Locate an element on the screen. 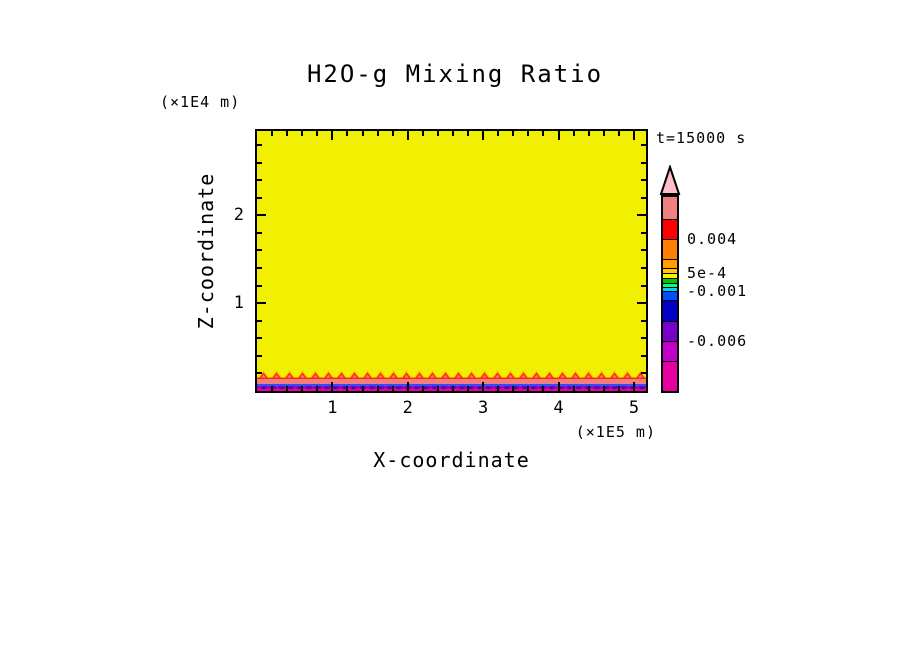  x-axis-title: X-coordinate is located at coordinates (451, 460).